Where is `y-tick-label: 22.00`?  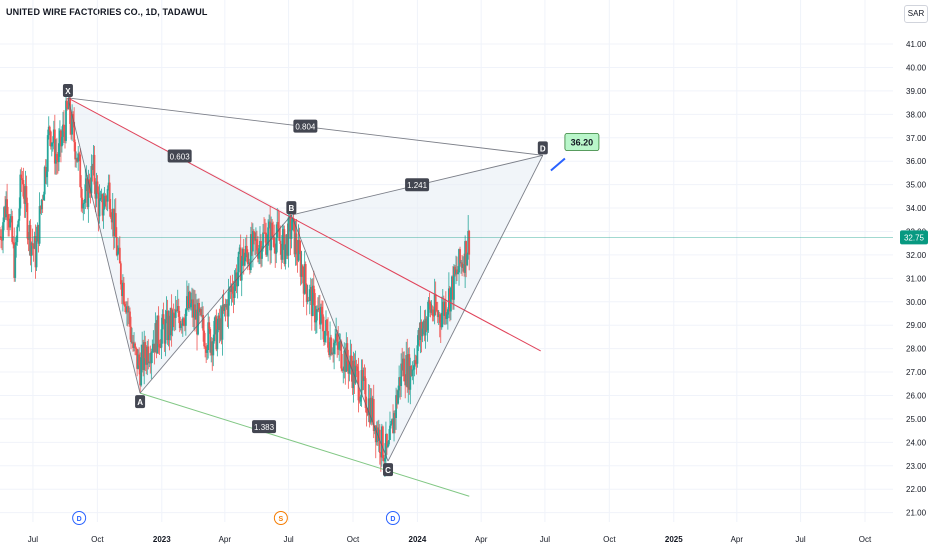 y-tick-label: 22.00 is located at coordinates (916, 489).